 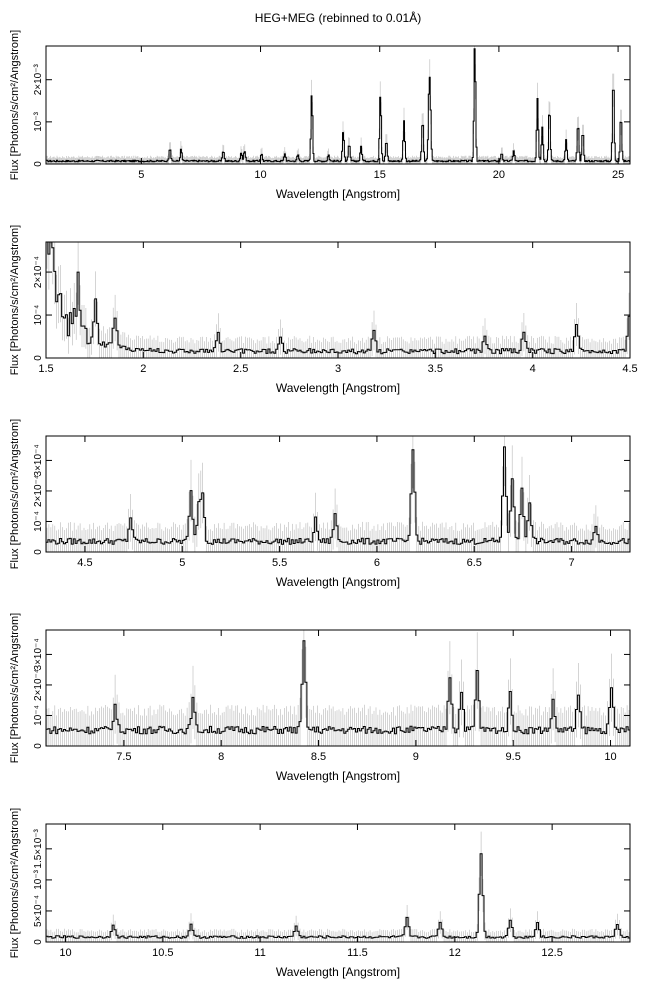 What do you see at coordinates (240, 369) in the screenshot?
I see `x-tick-label: 2.5` at bounding box center [240, 369].